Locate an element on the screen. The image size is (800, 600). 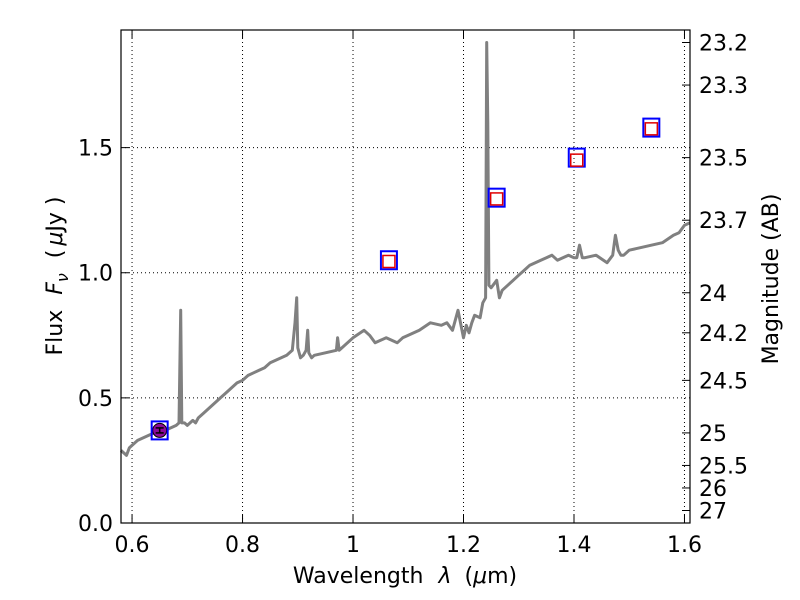
y2-tick-label: 23.2 is located at coordinates (723, 44).